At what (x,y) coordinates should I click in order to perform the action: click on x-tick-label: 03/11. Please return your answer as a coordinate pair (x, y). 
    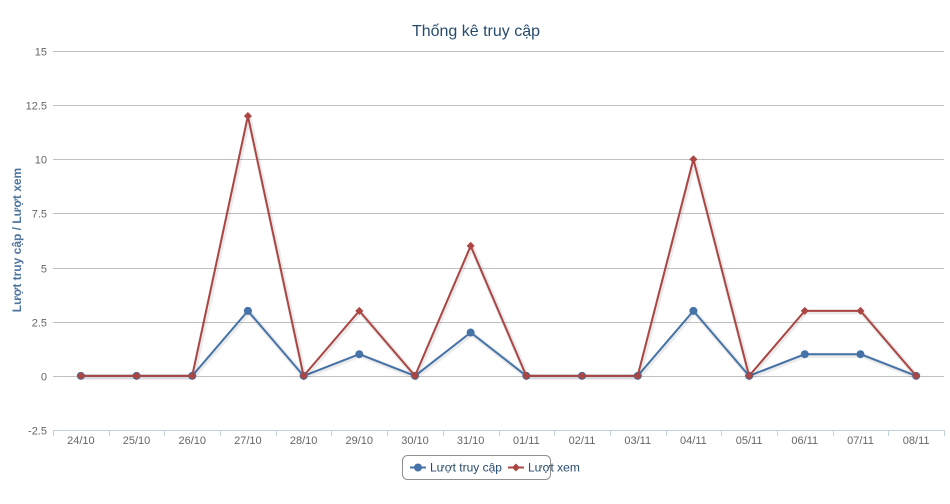
    Looking at the image, I should click on (637, 441).